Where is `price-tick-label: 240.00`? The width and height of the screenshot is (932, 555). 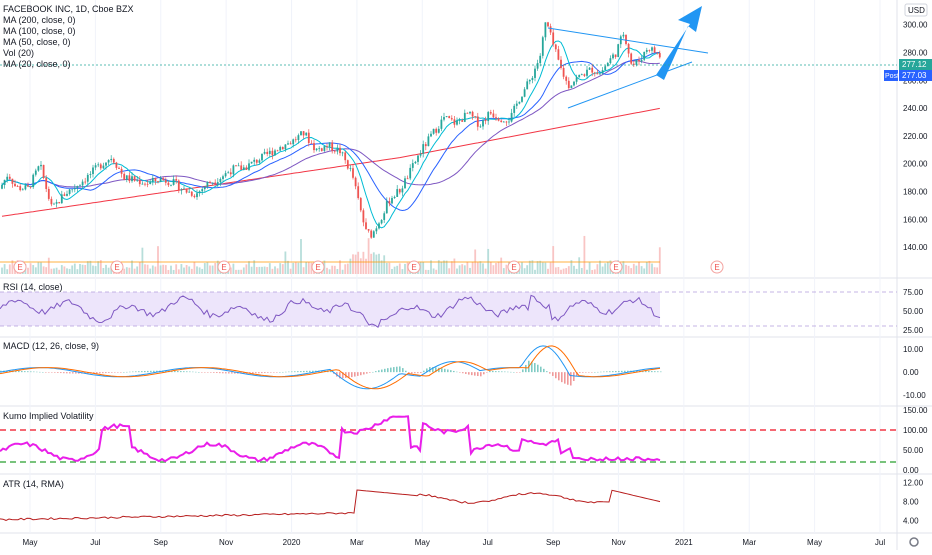
price-tick-label: 240.00 is located at coordinates (915, 108).